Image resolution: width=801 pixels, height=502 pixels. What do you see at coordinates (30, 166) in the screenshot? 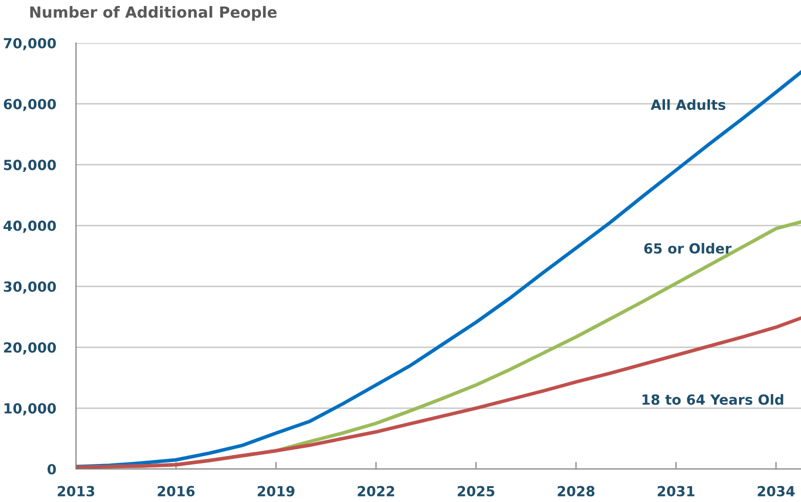
I see `y-tick-label: 50,000` at bounding box center [30, 166].